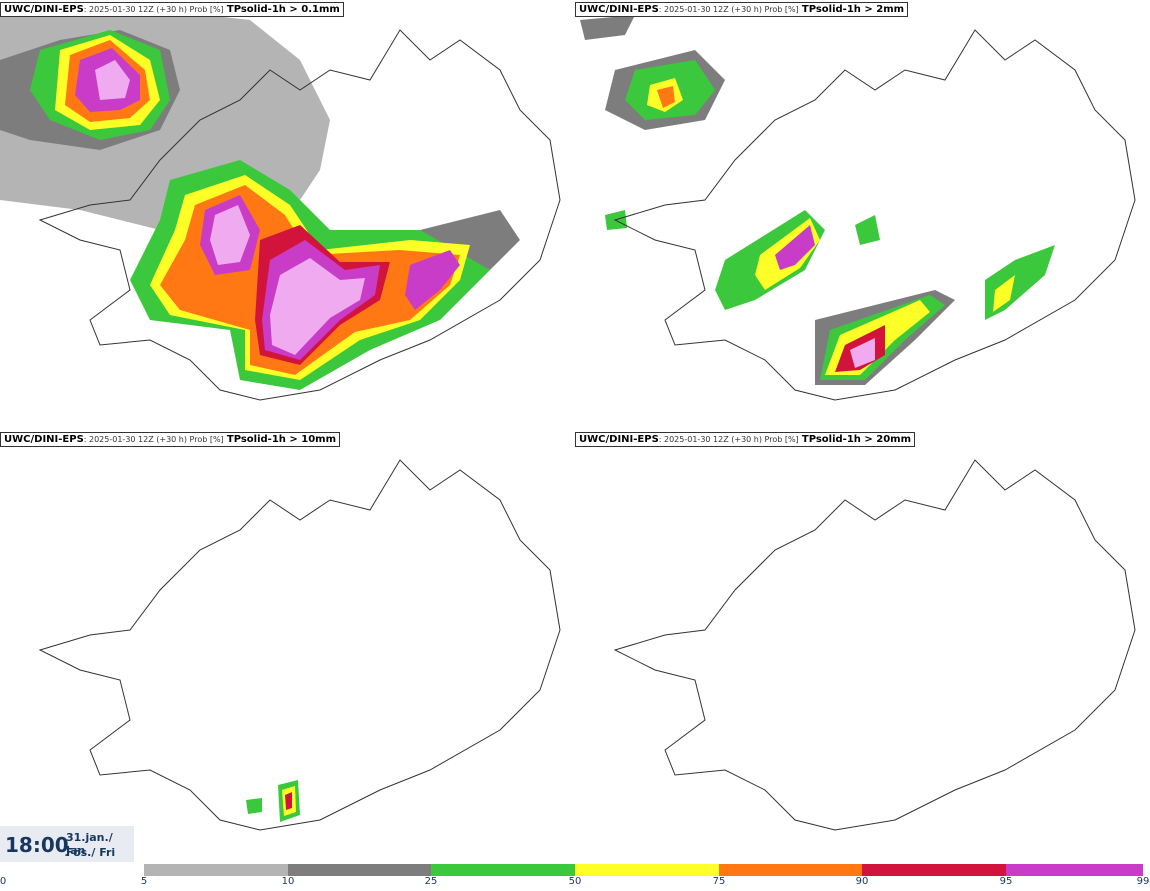  I want to click on parameter-label: TPsolid-1h > 20mm, so click(856, 439).